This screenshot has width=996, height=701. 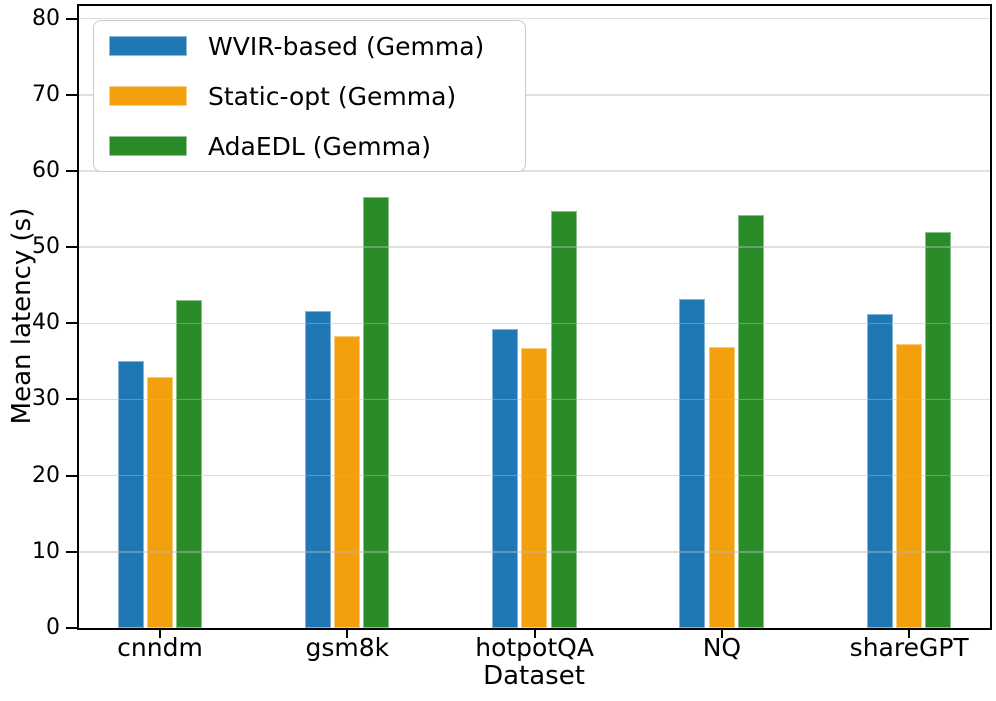 What do you see at coordinates (46, 170) in the screenshot?
I see `y-tick-label: 60` at bounding box center [46, 170].